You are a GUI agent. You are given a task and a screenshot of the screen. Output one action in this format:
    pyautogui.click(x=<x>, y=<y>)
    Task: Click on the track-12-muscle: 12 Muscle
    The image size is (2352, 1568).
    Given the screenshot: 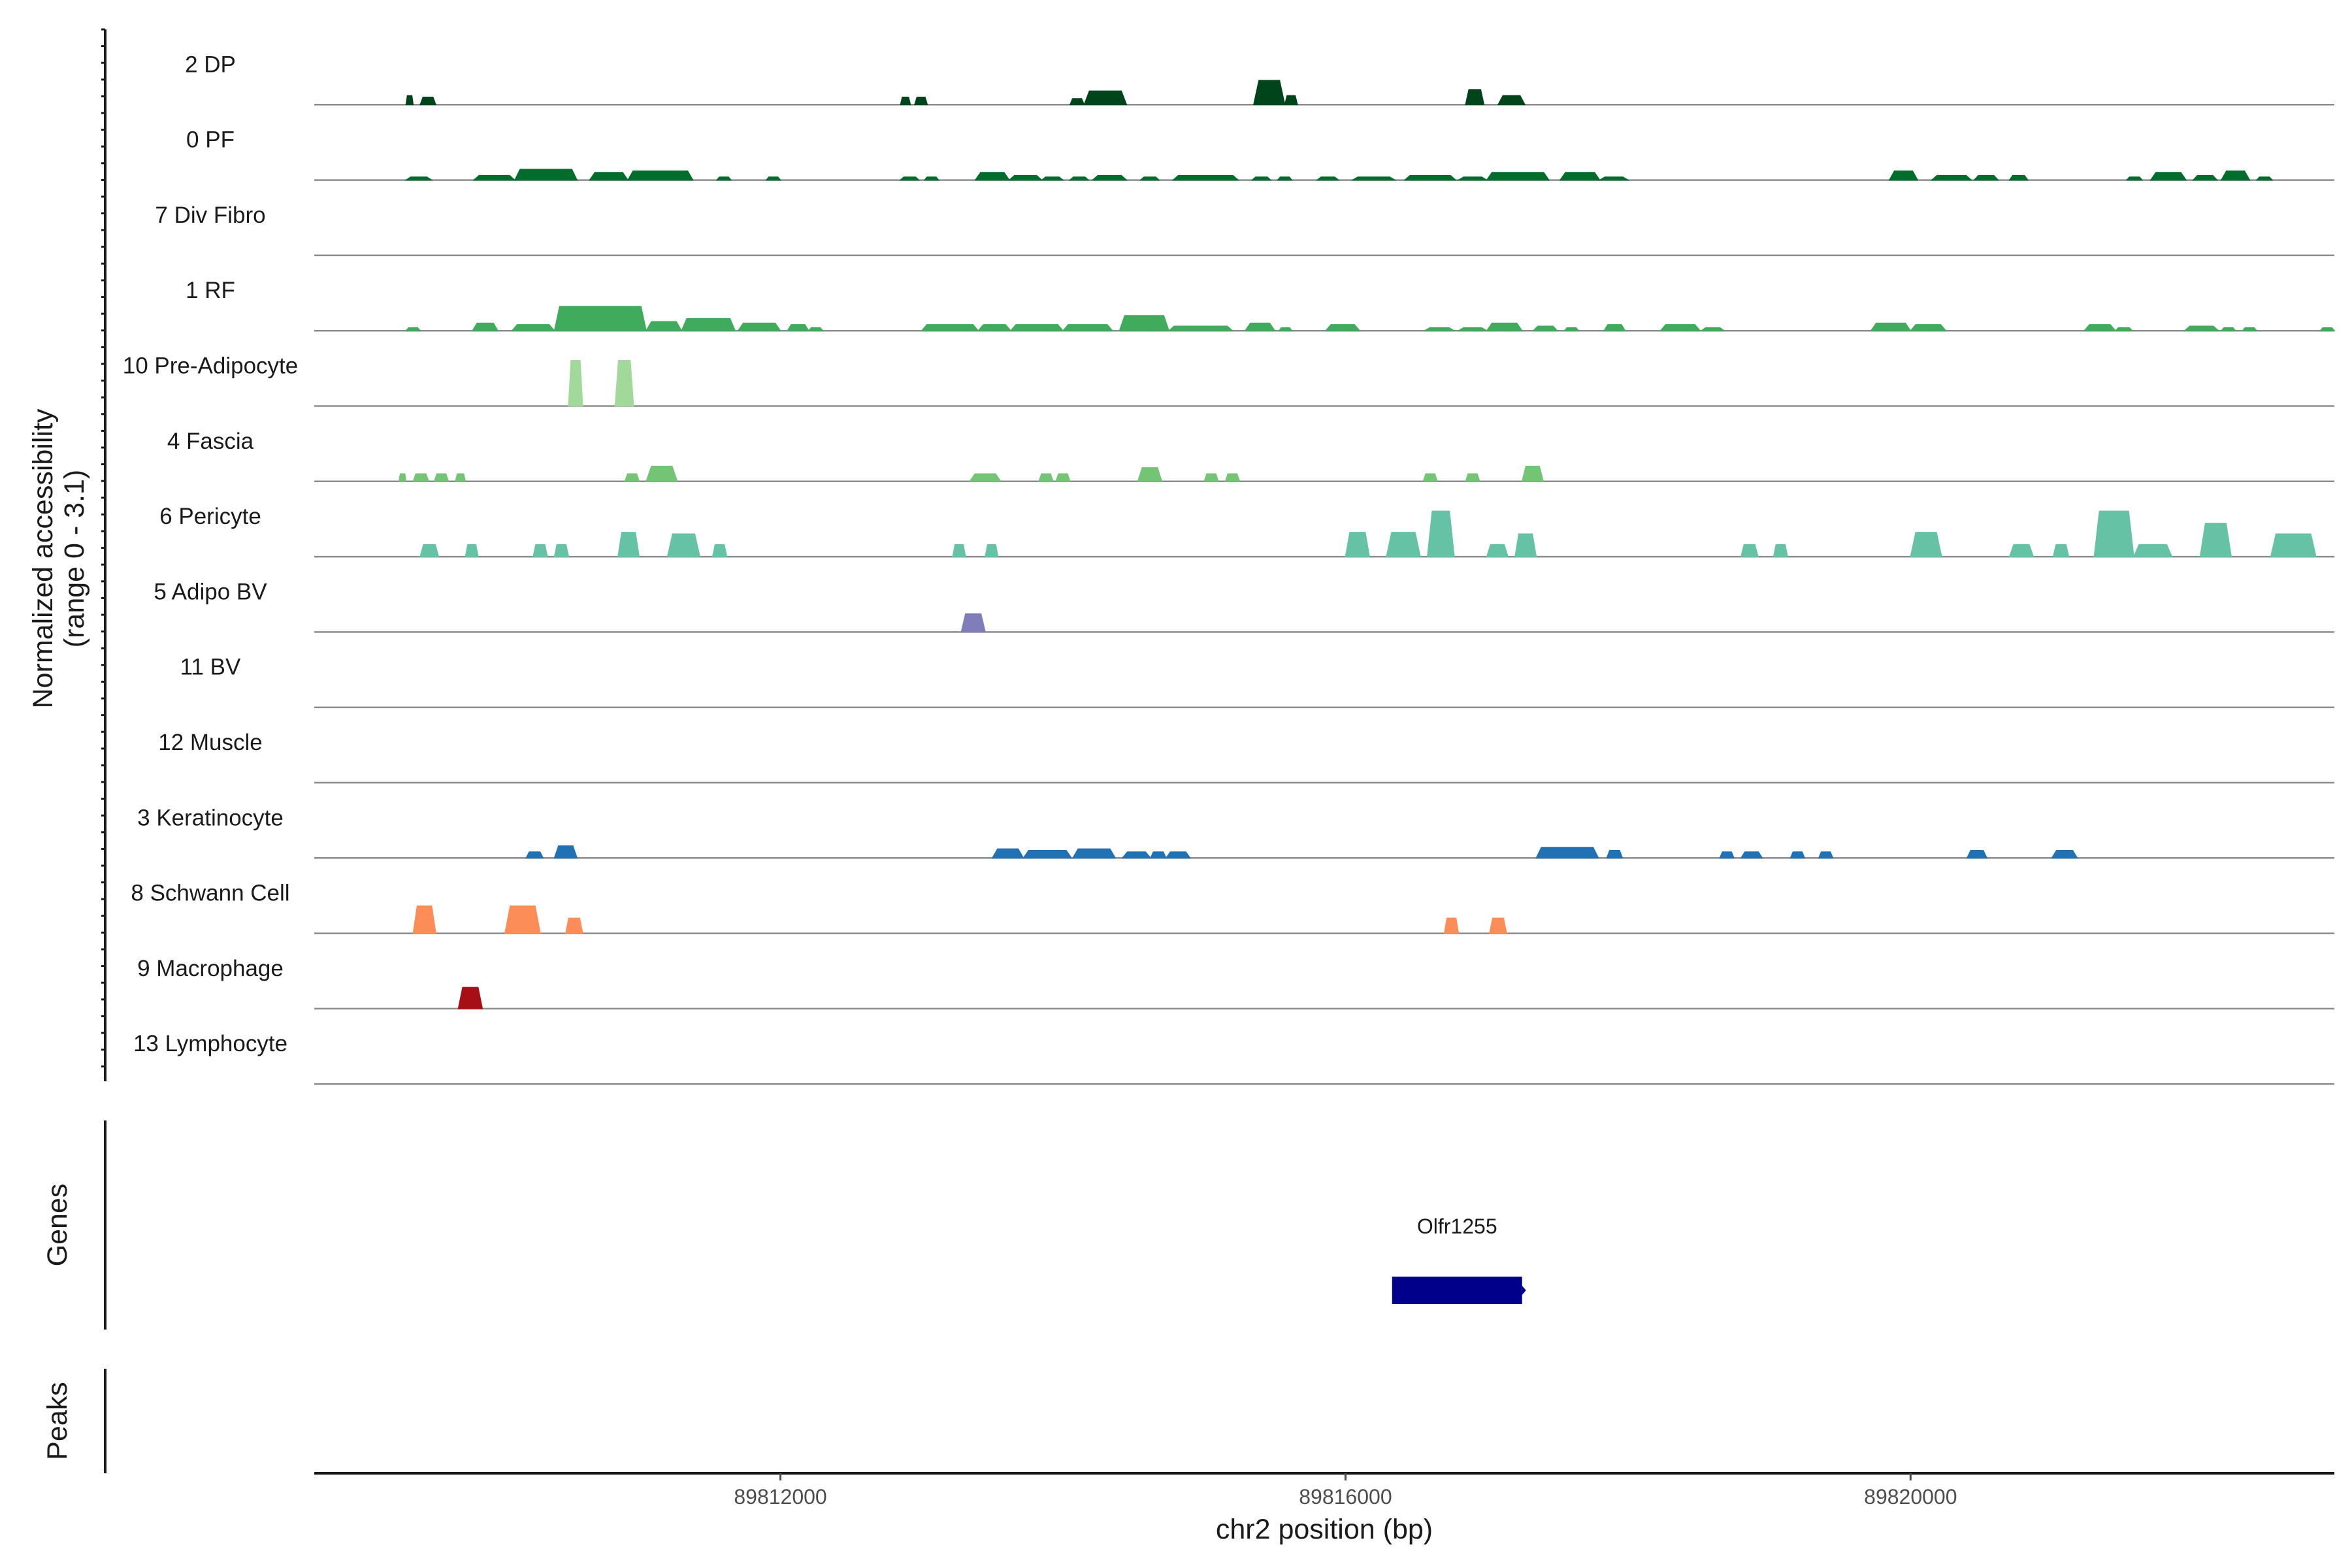 What is the action you would take?
    pyautogui.click(x=1246, y=757)
    